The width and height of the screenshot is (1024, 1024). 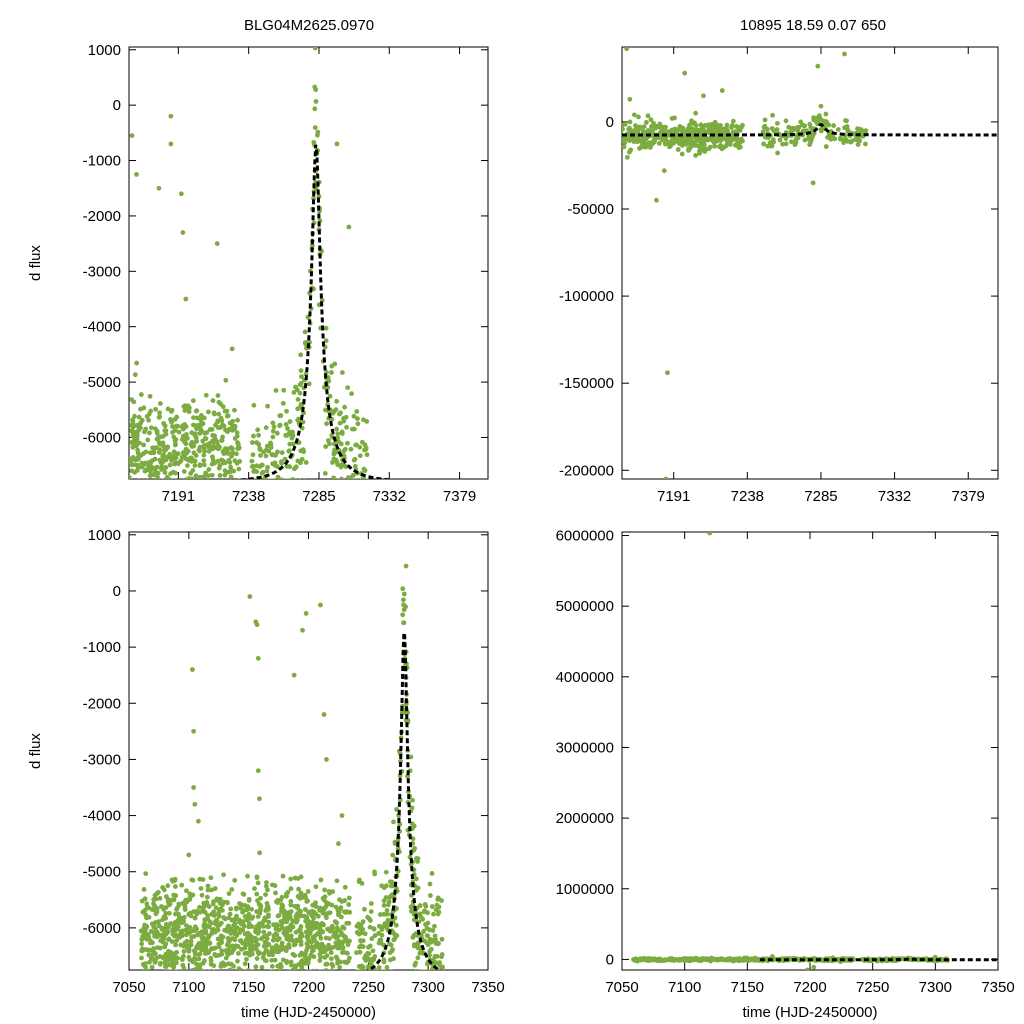 What do you see at coordinates (102, 216) in the screenshot?
I see `y-tick-label: -2000` at bounding box center [102, 216].